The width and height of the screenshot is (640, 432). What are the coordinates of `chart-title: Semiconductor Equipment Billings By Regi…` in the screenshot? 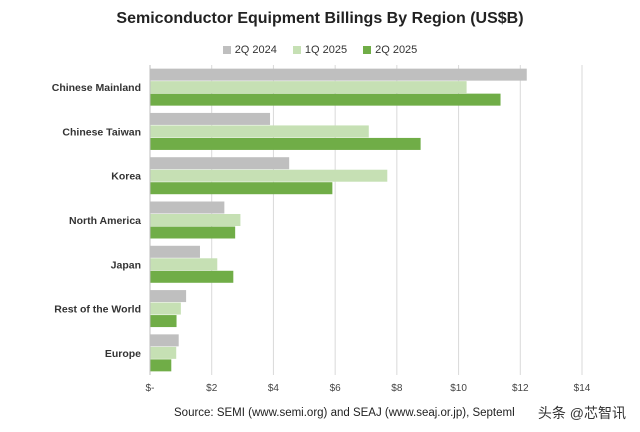 It's located at (320, 18).